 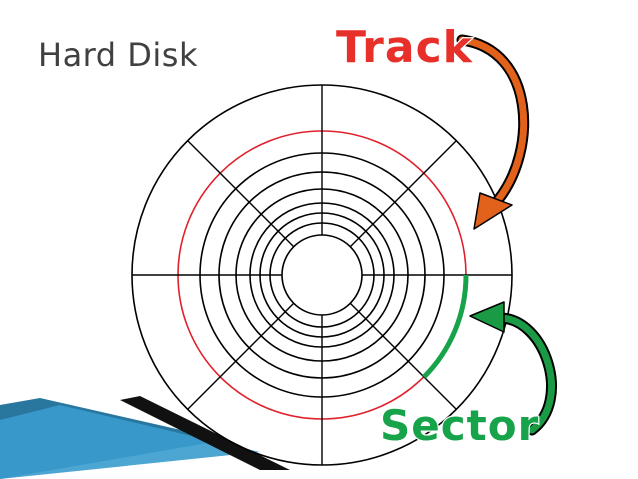 What do you see at coordinates (145, 437) in the screenshot?
I see `corner-accent` at bounding box center [145, 437].